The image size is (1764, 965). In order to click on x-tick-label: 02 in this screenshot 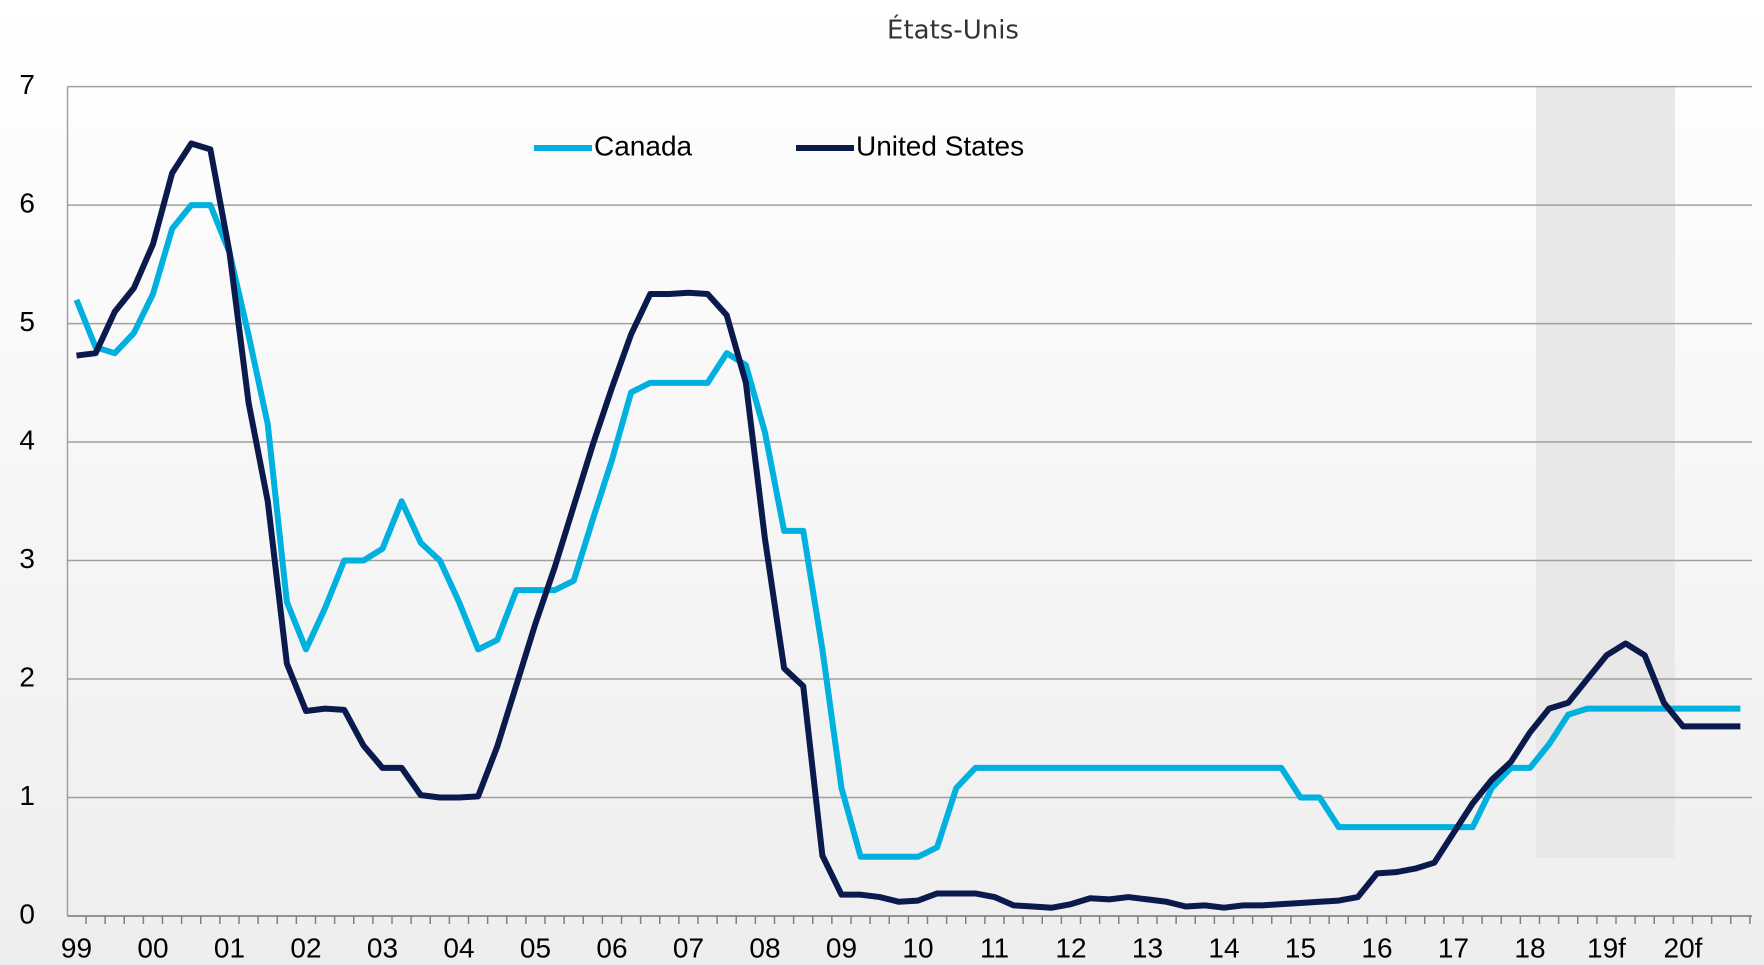, I will do `click(305, 947)`.